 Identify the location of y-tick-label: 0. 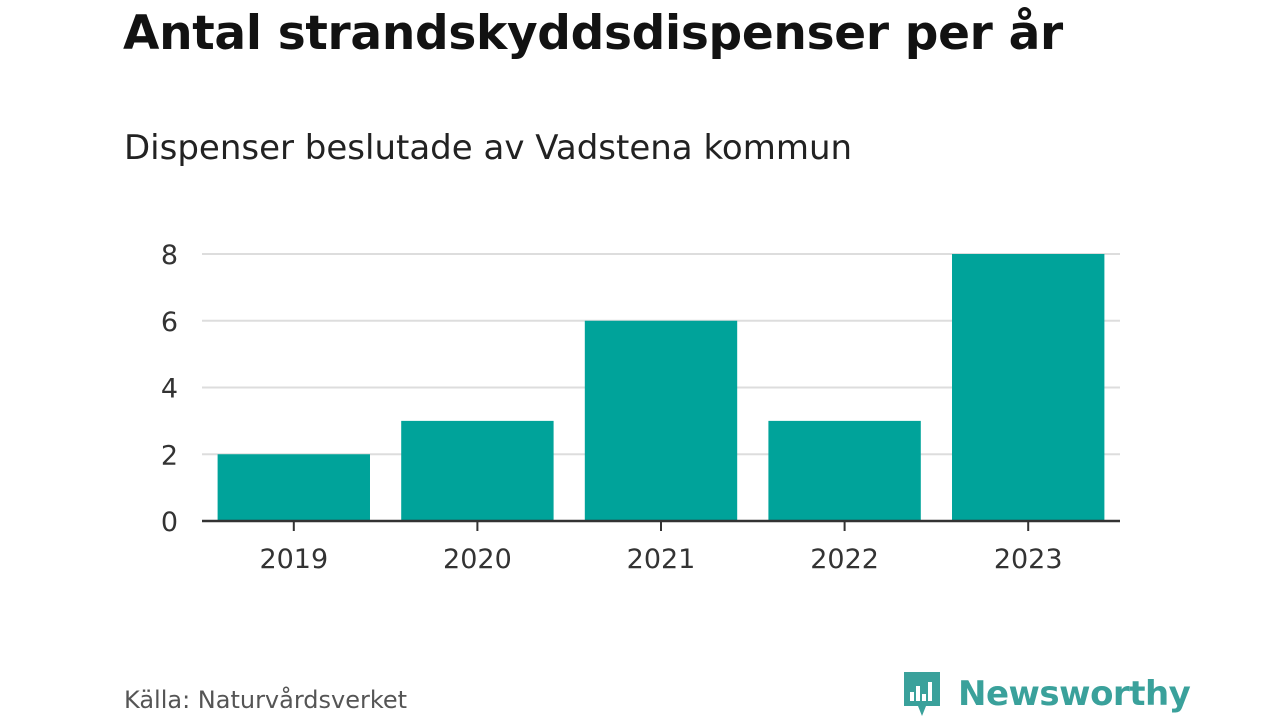
(169, 522).